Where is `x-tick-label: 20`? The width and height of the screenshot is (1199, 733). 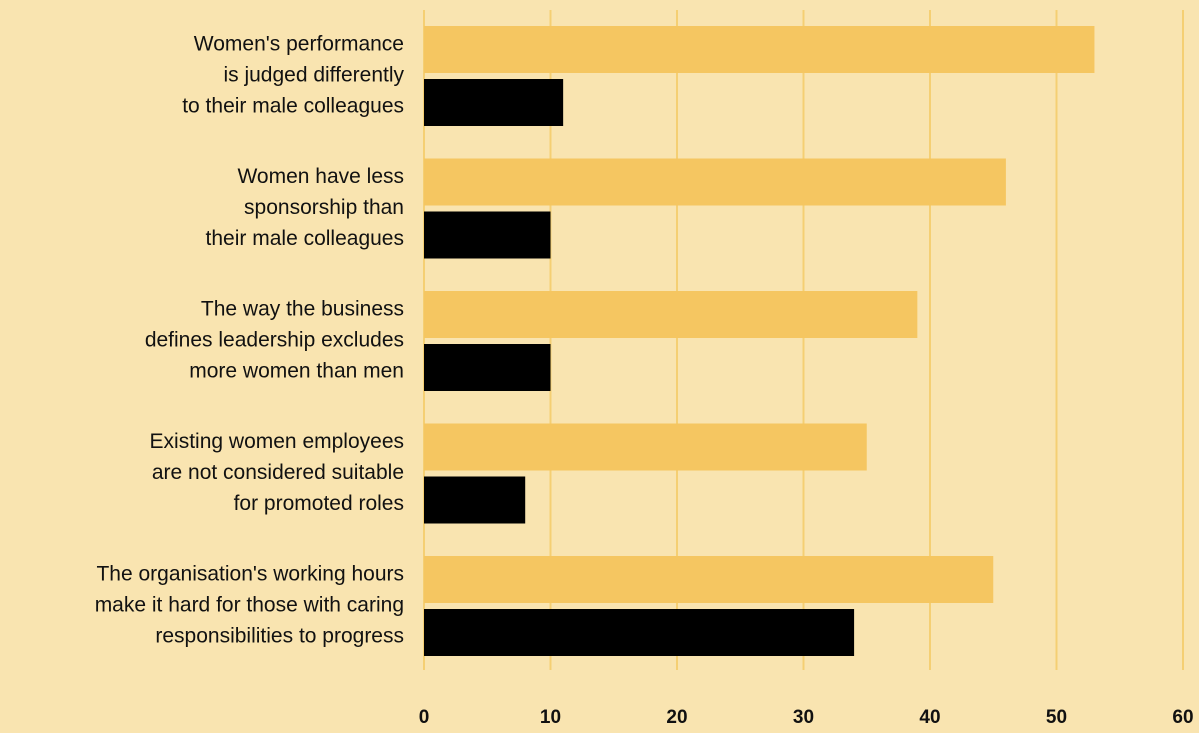
x-tick-label: 20 is located at coordinates (676, 717).